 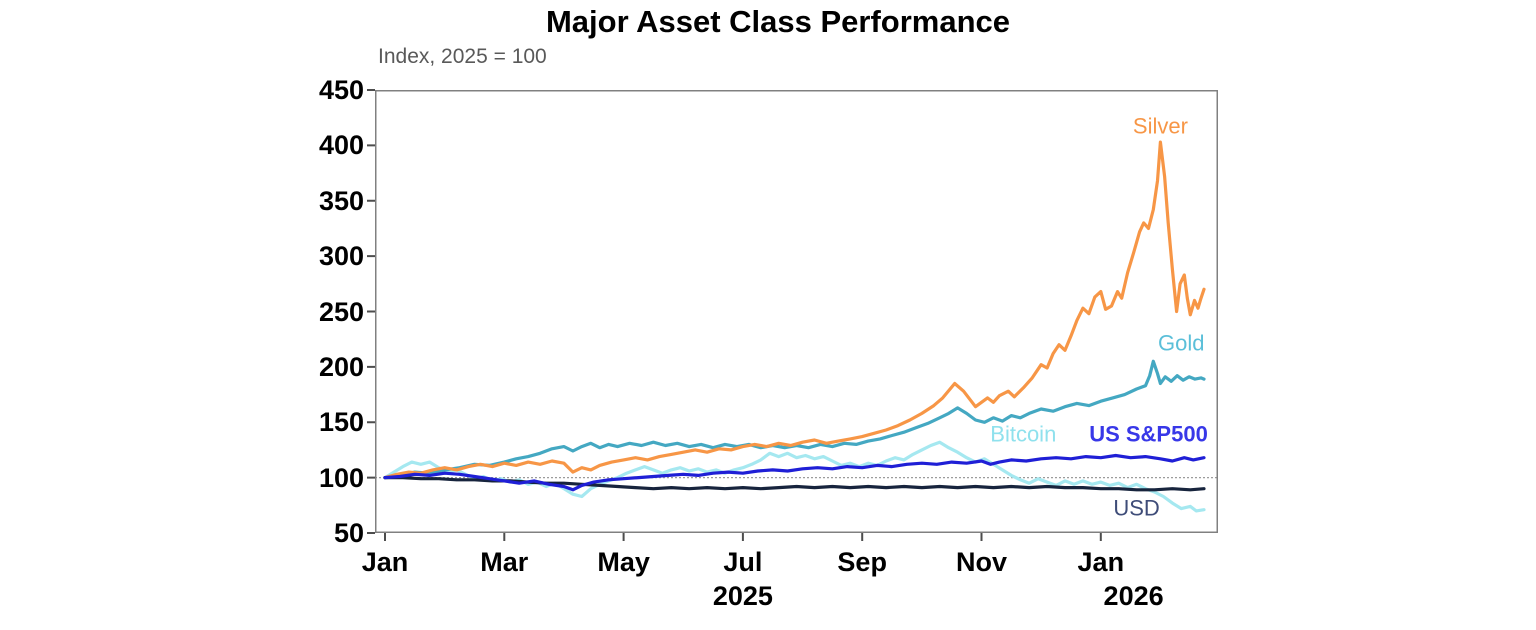 What do you see at coordinates (794, 484) in the screenshot?
I see `series-line-usd` at bounding box center [794, 484].